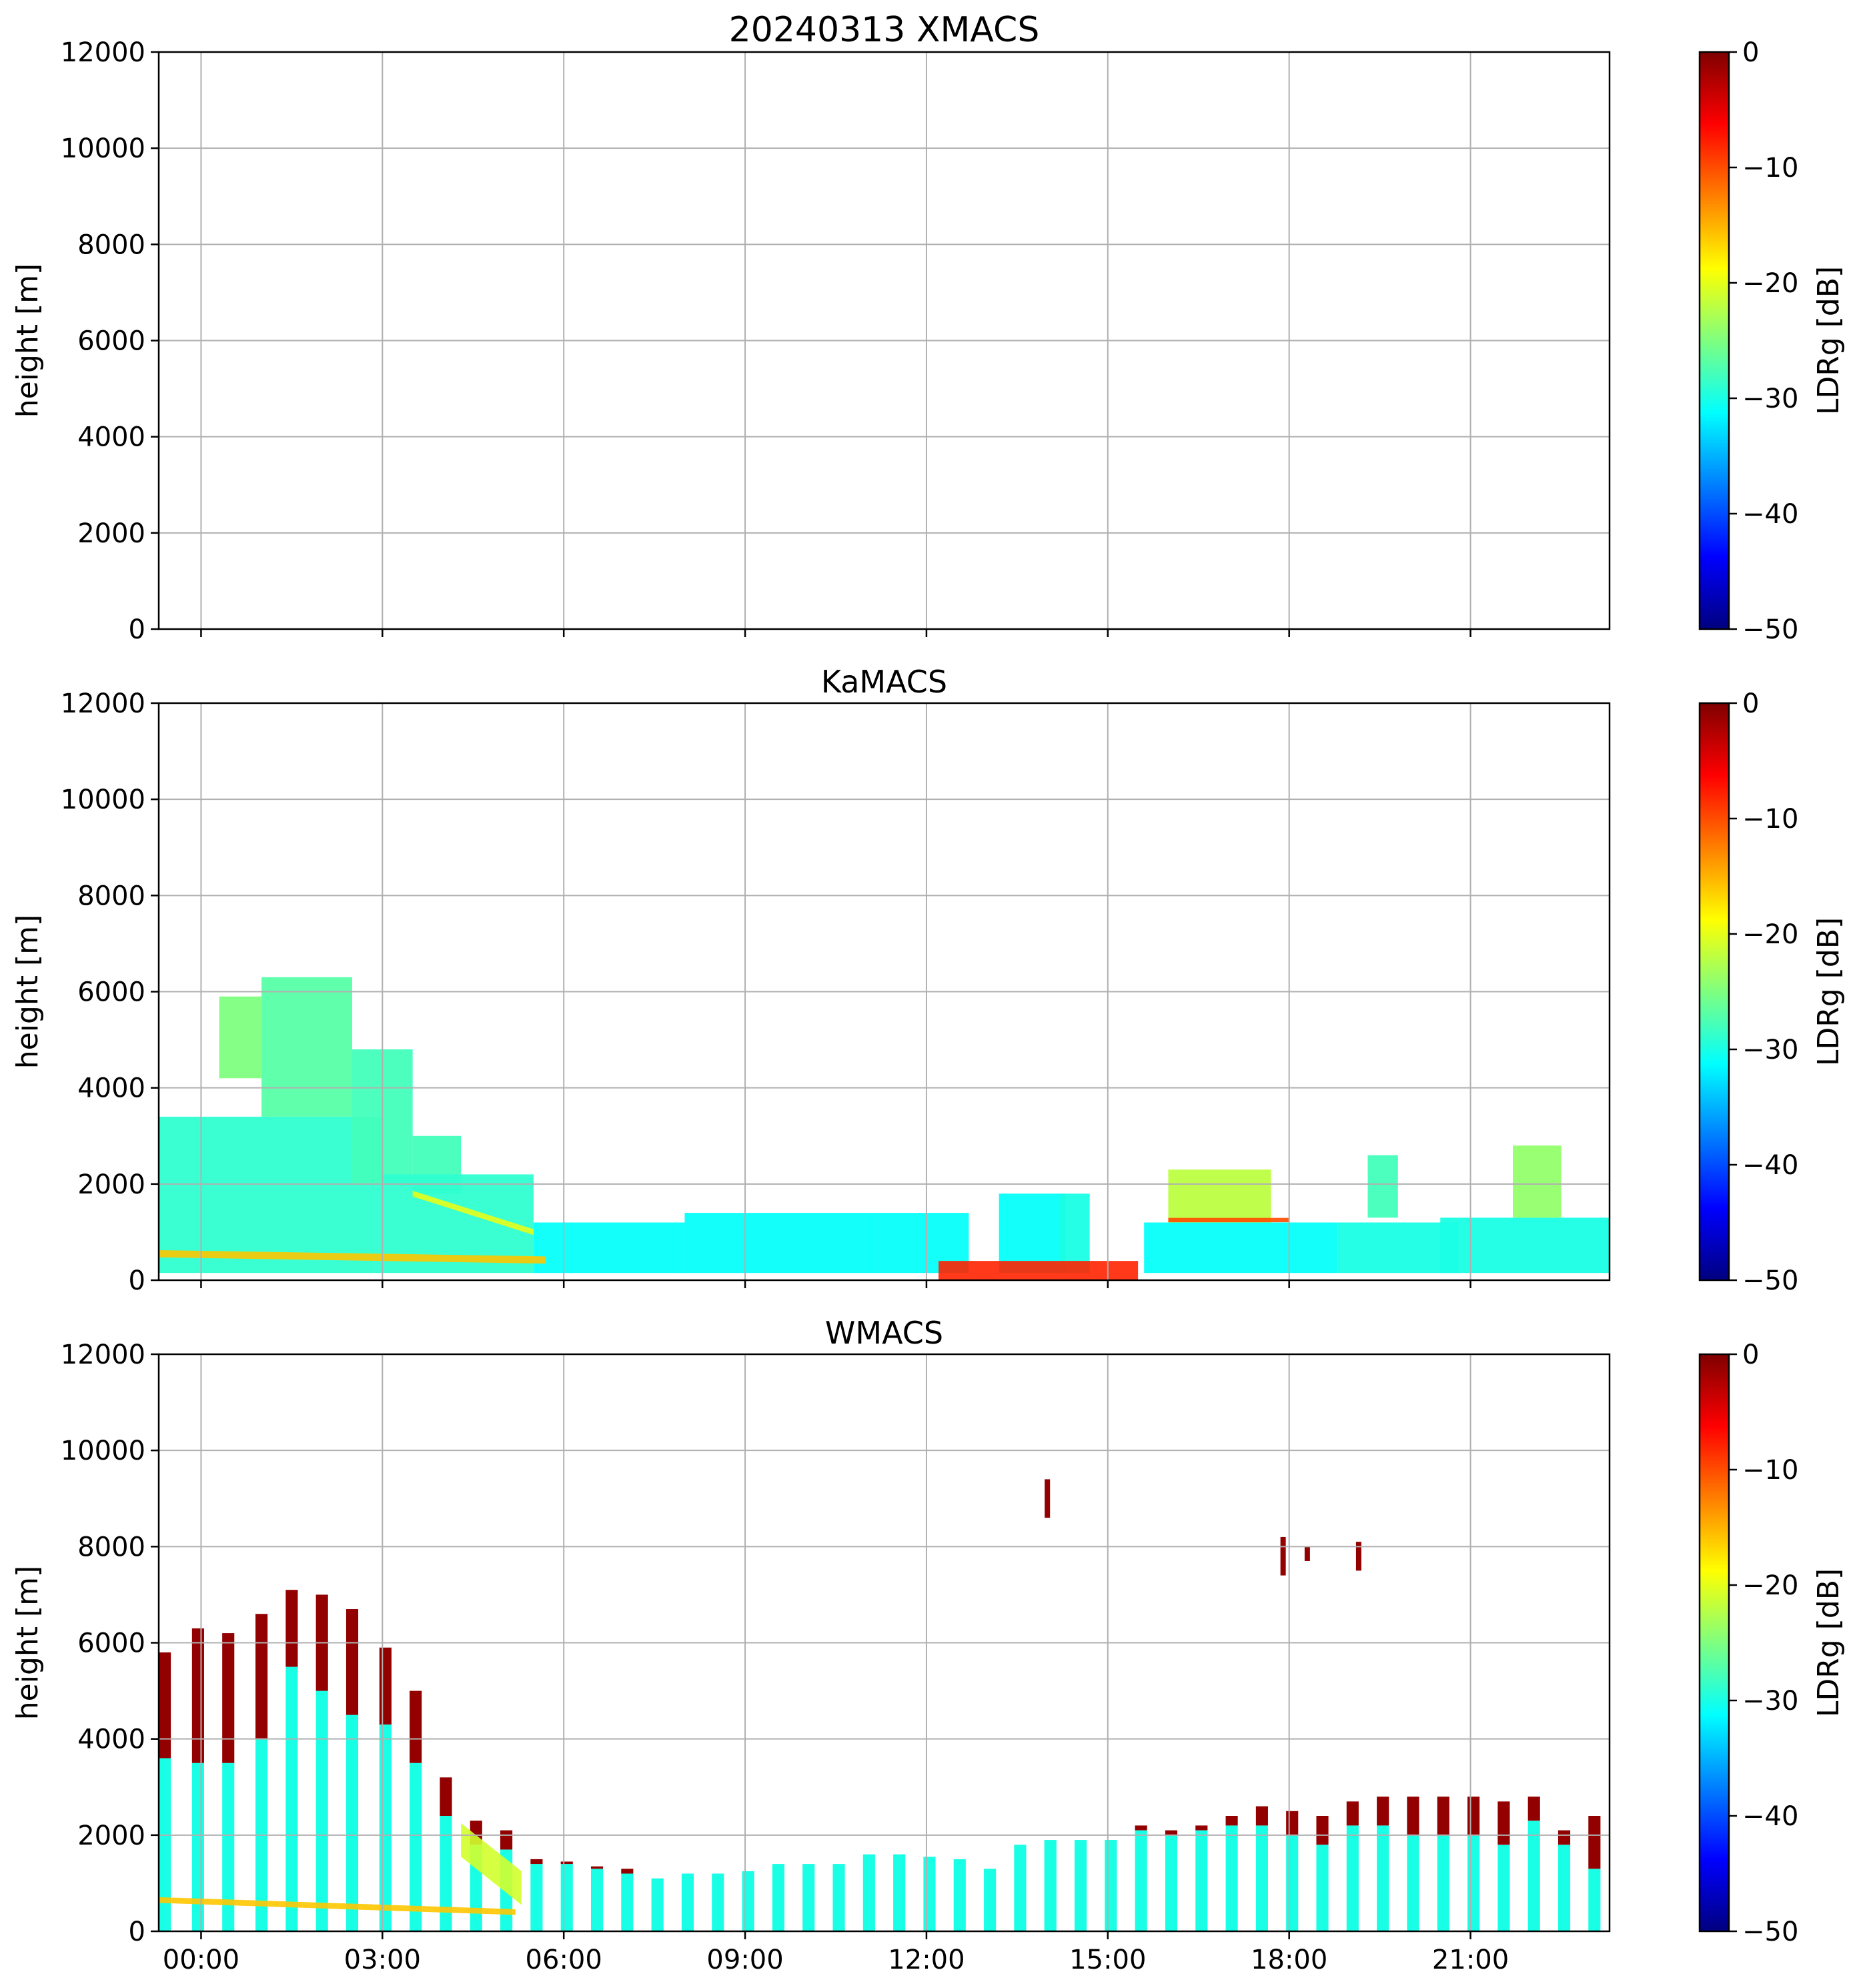  Describe the element at coordinates (103, 148) in the screenshot. I see `y-tick-label: 10000` at that location.